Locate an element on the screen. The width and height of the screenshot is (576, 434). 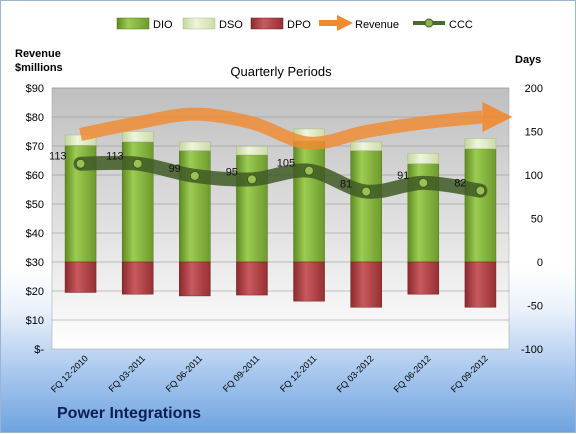
x-category-label: FQ 03-2011 is located at coordinates (127, 373).